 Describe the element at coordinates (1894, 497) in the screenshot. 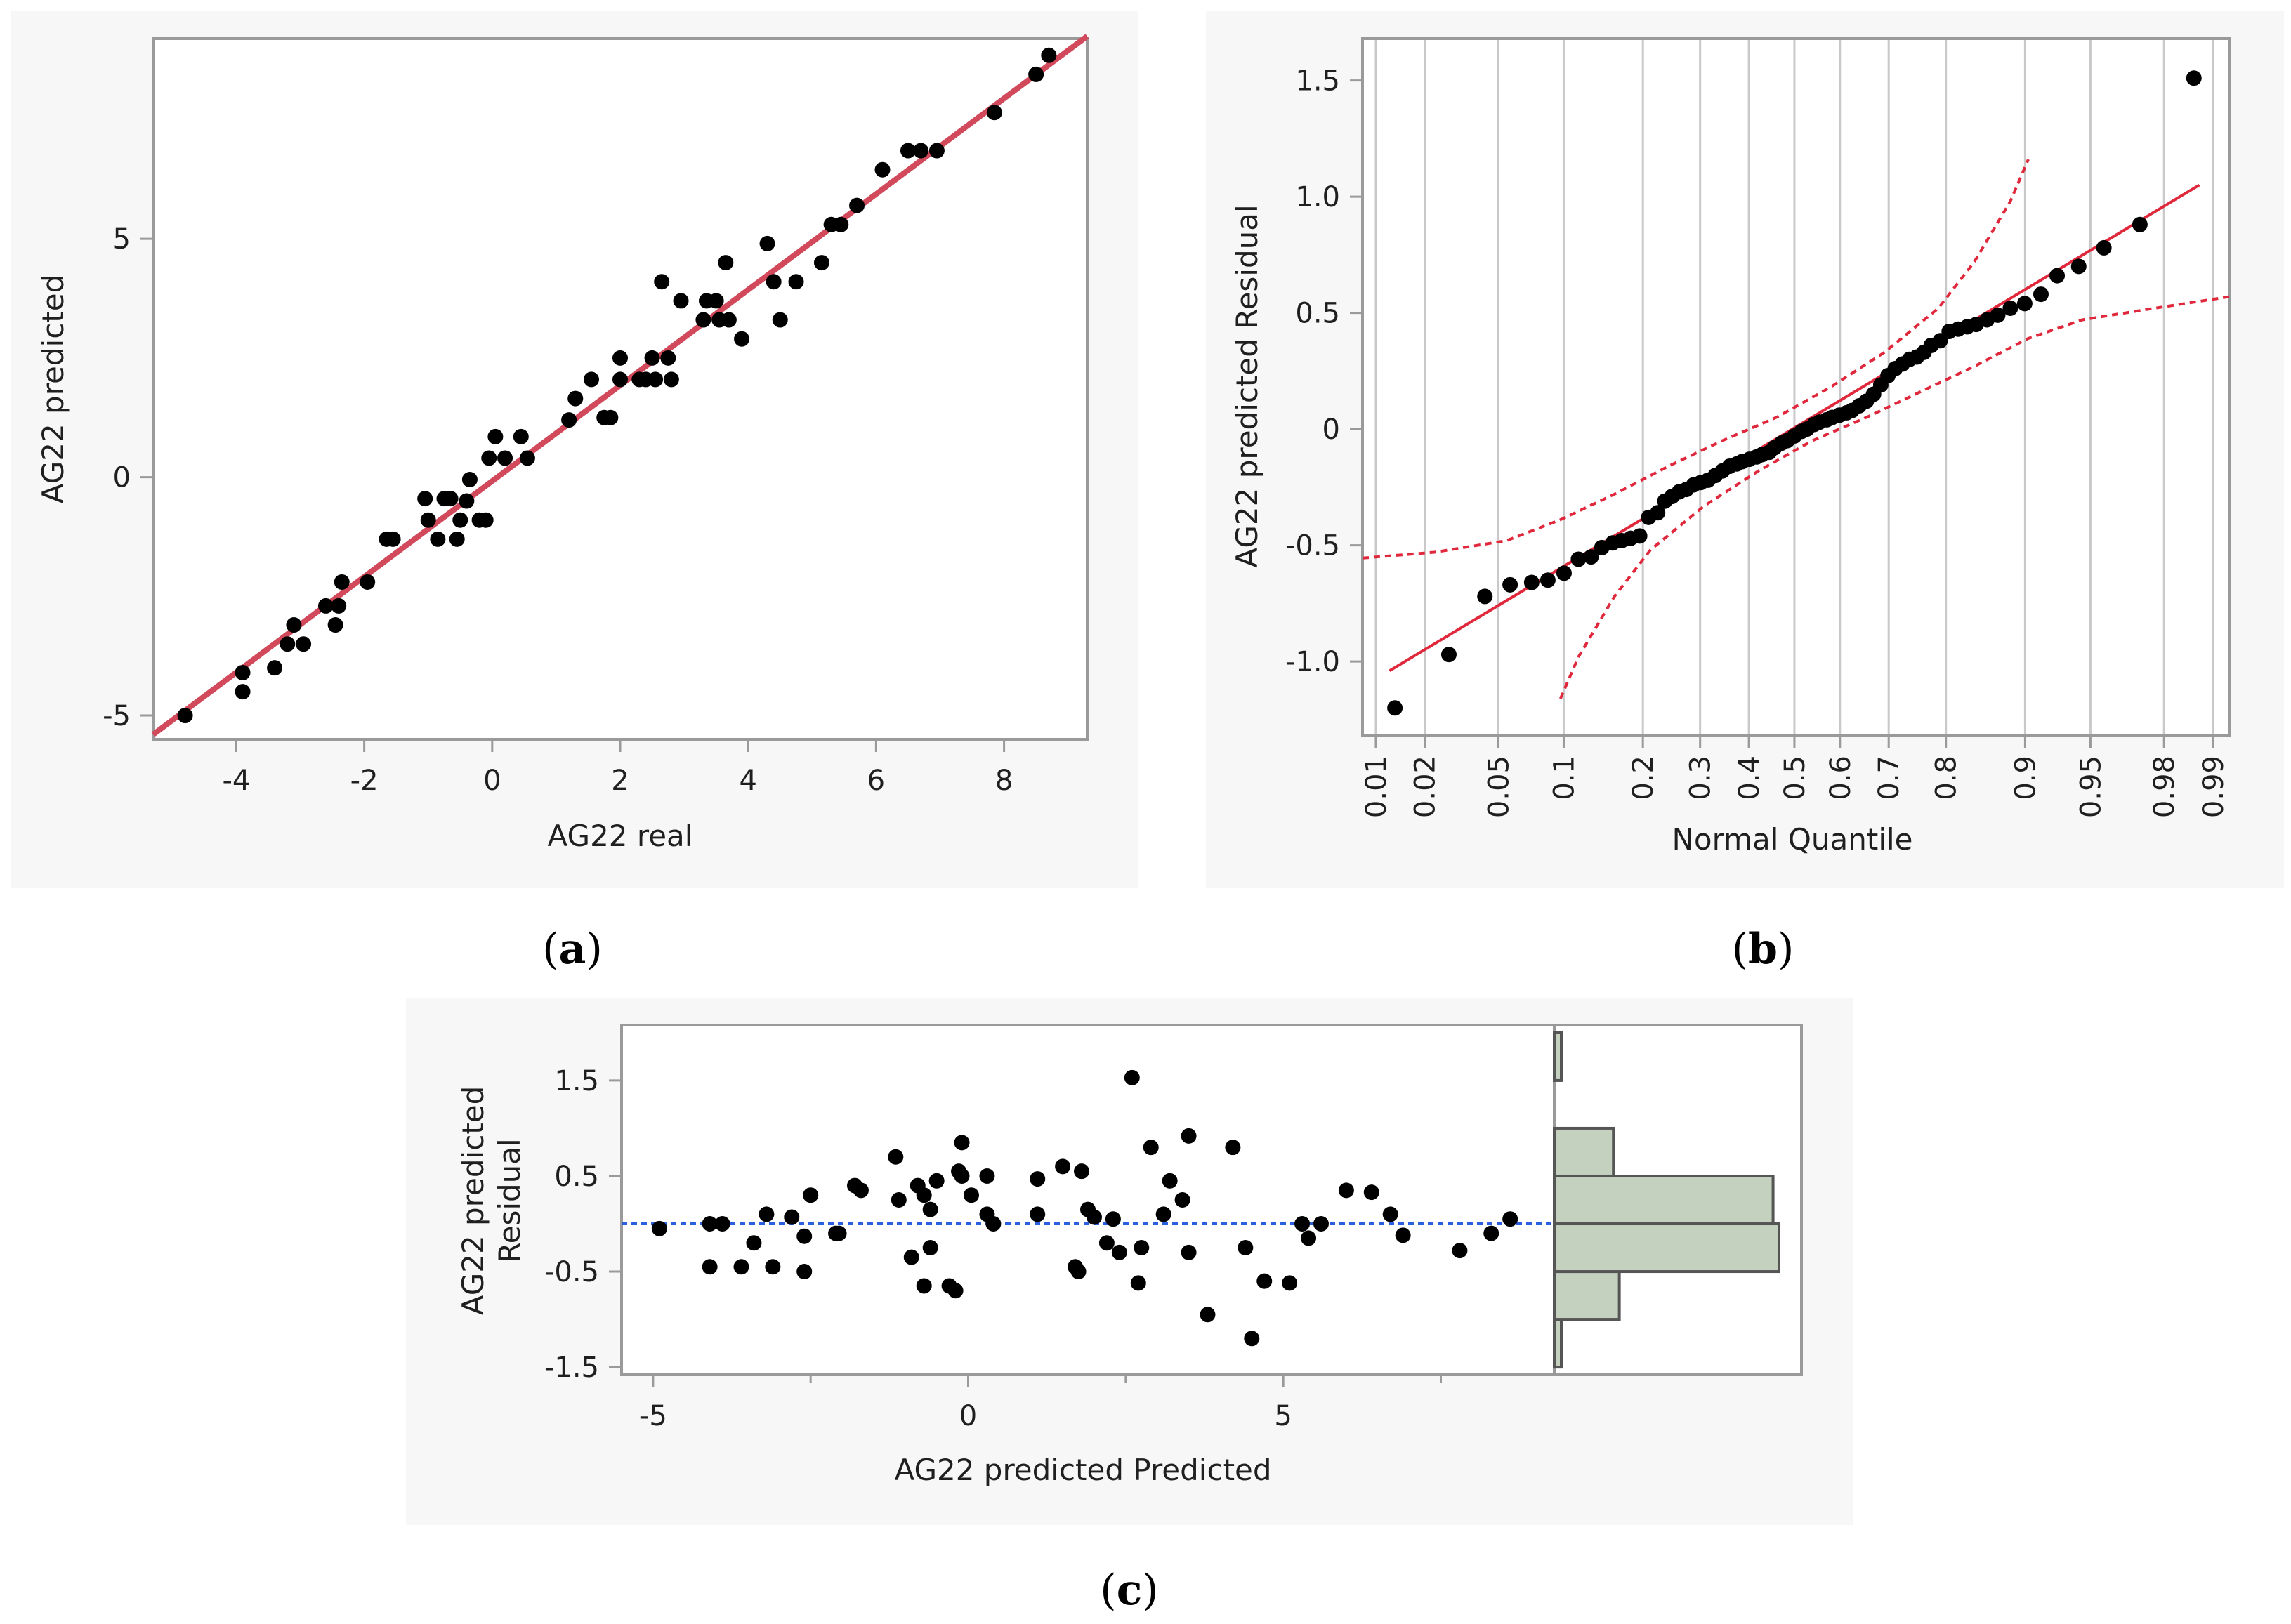

I see `panel-b-confidence-lower` at that location.